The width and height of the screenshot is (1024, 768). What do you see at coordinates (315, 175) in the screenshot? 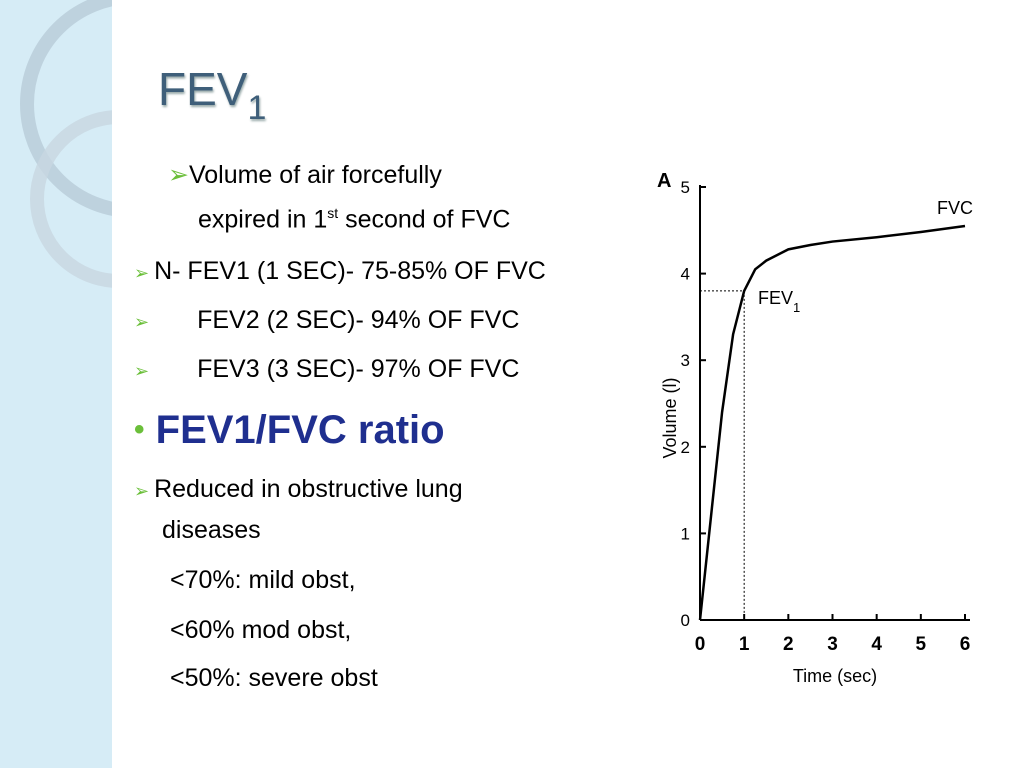
I see `bullet-text: Volume of air forcefully` at bounding box center [315, 175].